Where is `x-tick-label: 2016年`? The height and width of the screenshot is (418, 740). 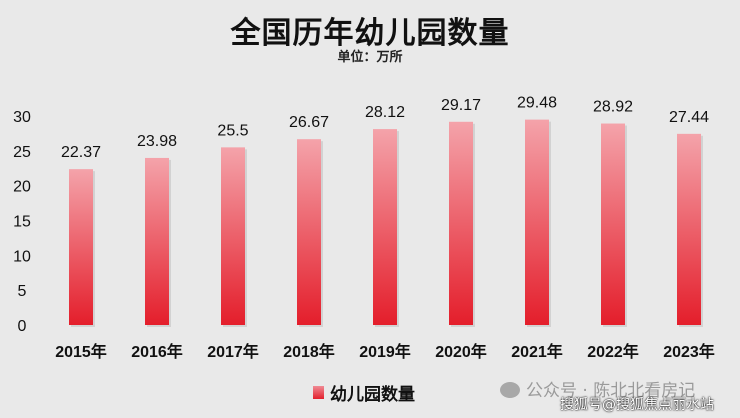
x-tick-label: 2016年 is located at coordinates (157, 351).